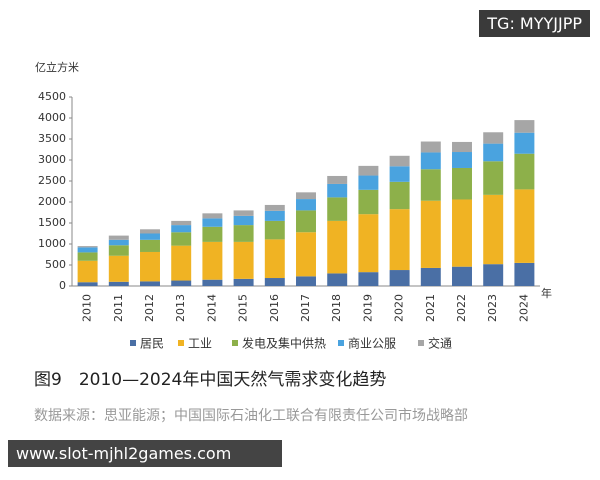  I want to click on y-tick-label: 4000, so click(52, 117).